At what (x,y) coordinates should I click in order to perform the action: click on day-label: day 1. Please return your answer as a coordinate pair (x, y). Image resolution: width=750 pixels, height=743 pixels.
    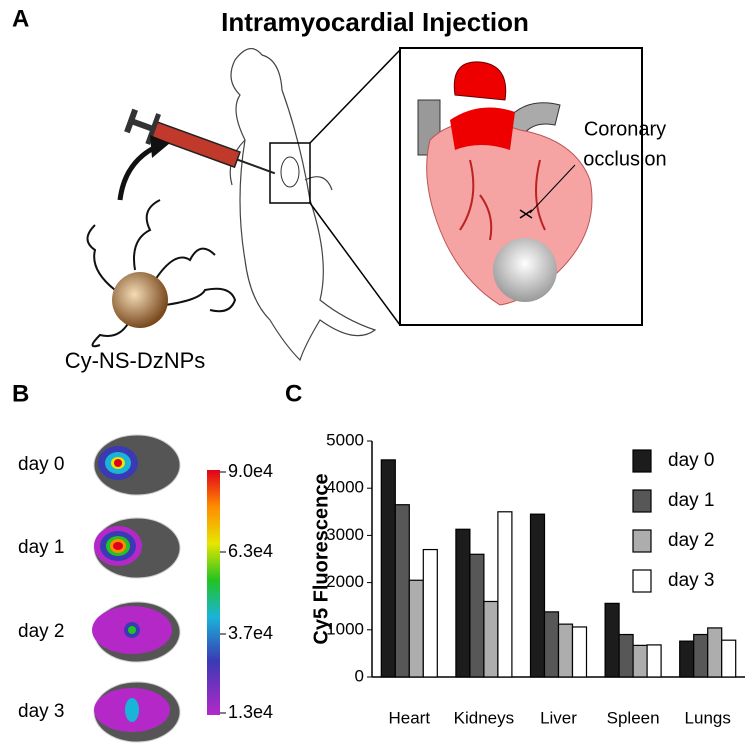
    Looking at the image, I should click on (41, 547).